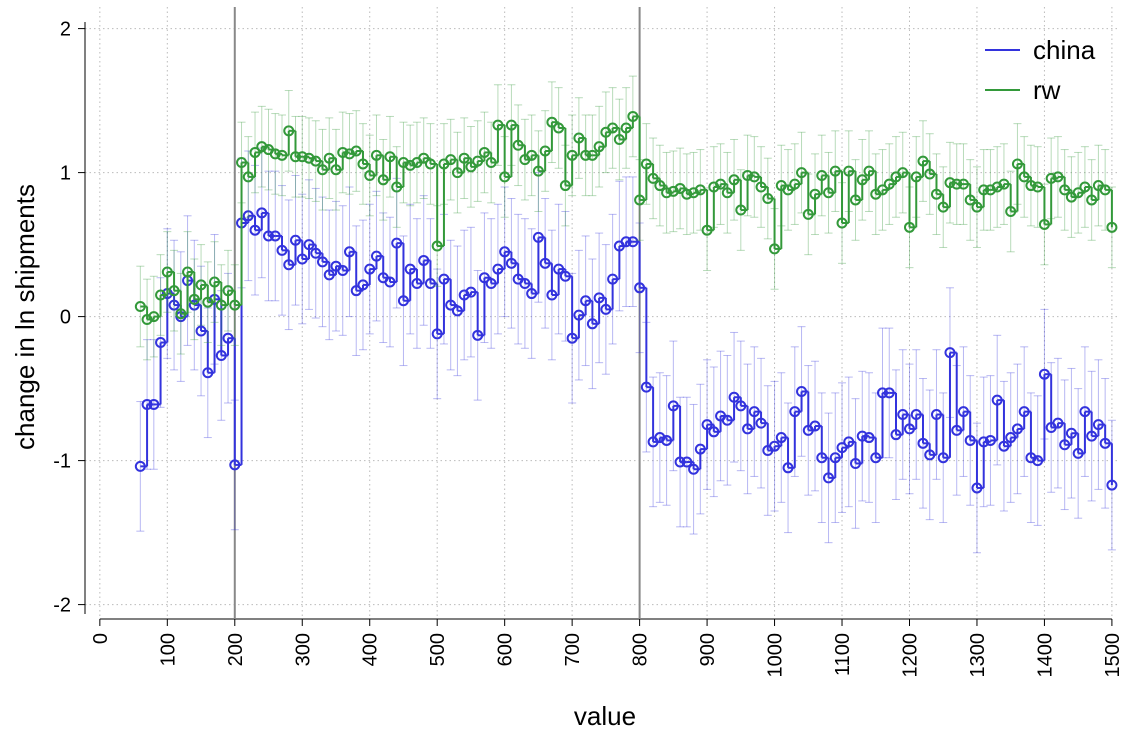  Describe the element at coordinates (236, 649) in the screenshot. I see `x-tick-label: 200` at that location.